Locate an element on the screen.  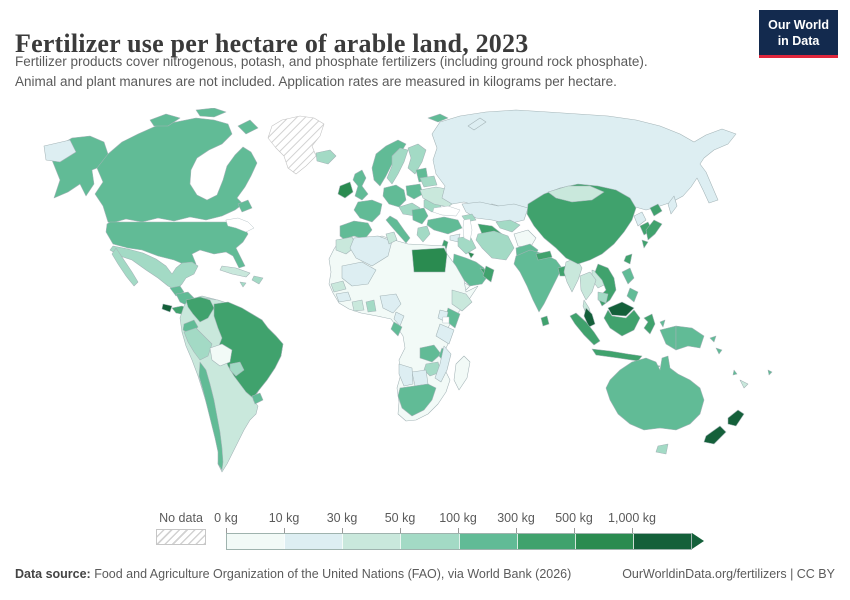
country-mongolia is located at coordinates (576, 194).